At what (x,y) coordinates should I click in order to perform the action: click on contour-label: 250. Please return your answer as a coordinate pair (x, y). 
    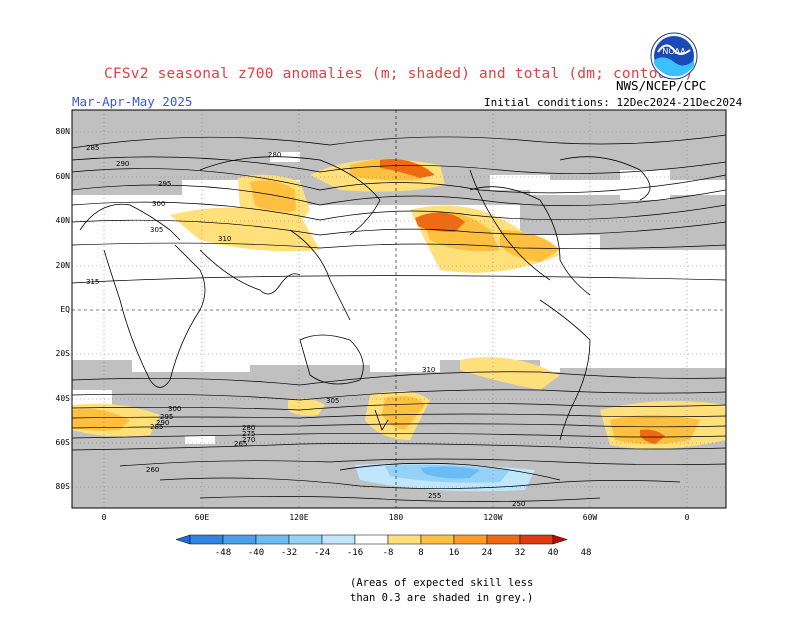
    Looking at the image, I should click on (518, 504).